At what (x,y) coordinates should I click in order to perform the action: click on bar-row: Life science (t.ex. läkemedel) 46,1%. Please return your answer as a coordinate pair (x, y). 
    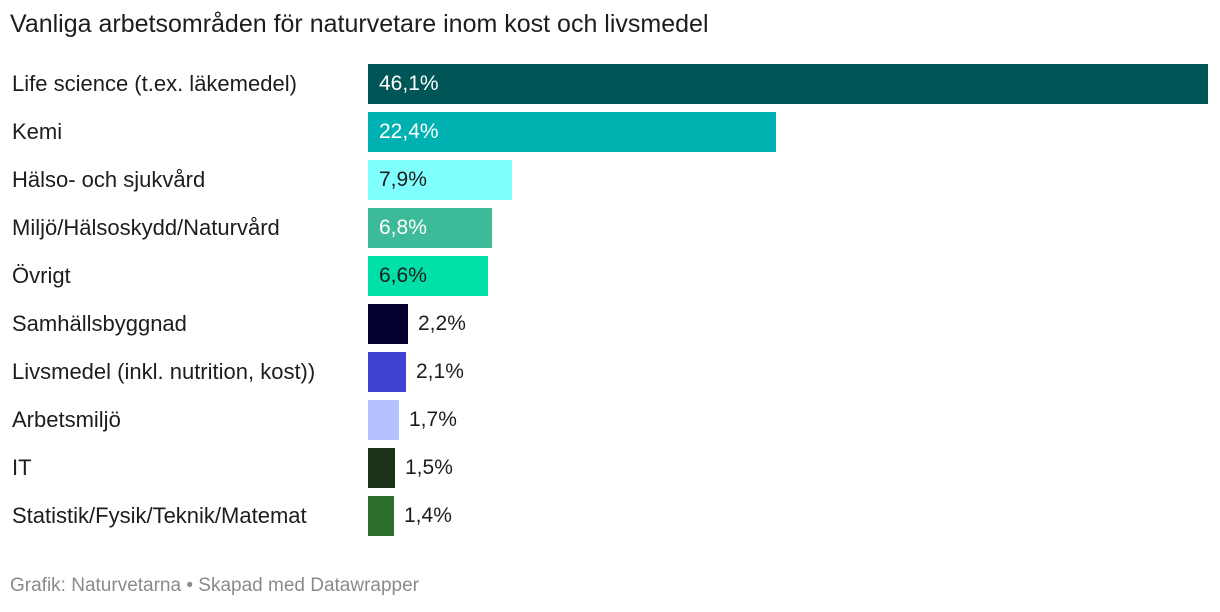
    Looking at the image, I should click on (610, 84).